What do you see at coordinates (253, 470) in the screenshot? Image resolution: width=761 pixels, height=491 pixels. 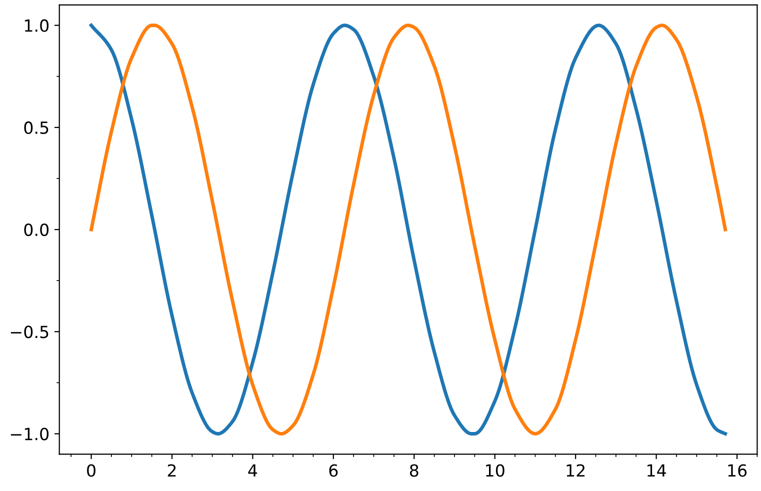 I see `x-tick-label: 4` at bounding box center [253, 470].